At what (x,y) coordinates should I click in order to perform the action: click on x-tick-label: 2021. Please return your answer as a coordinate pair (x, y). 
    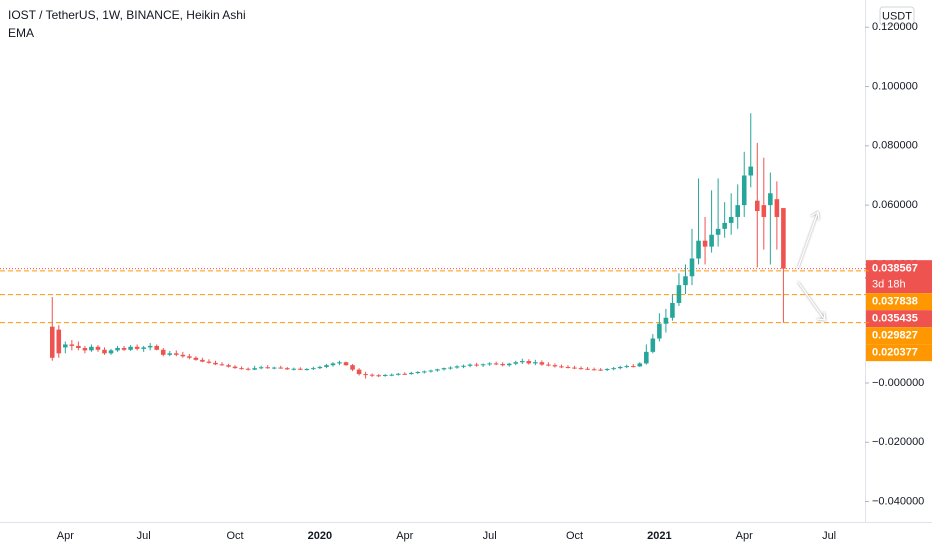
    Looking at the image, I should click on (659, 536).